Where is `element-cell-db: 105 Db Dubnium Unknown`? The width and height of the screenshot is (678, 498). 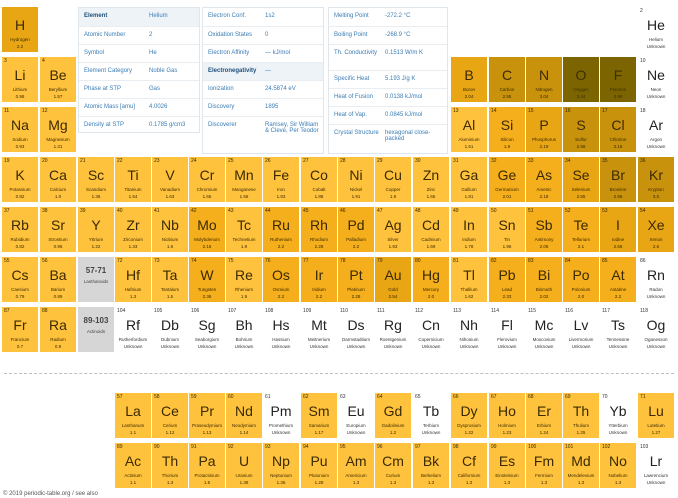
element-cell-db: 105 Db Dubnium Unknown is located at coordinates (170, 329).